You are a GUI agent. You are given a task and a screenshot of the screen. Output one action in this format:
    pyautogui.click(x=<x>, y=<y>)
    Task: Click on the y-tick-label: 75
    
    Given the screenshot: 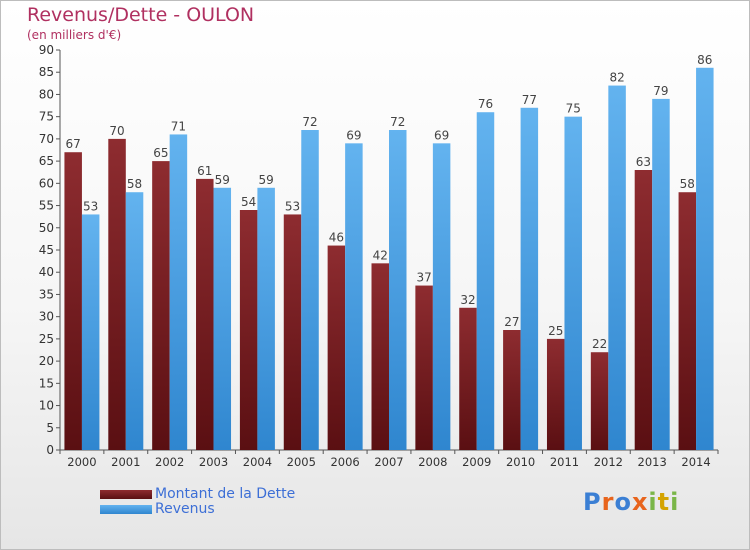 What is the action you would take?
    pyautogui.click(x=46, y=117)
    